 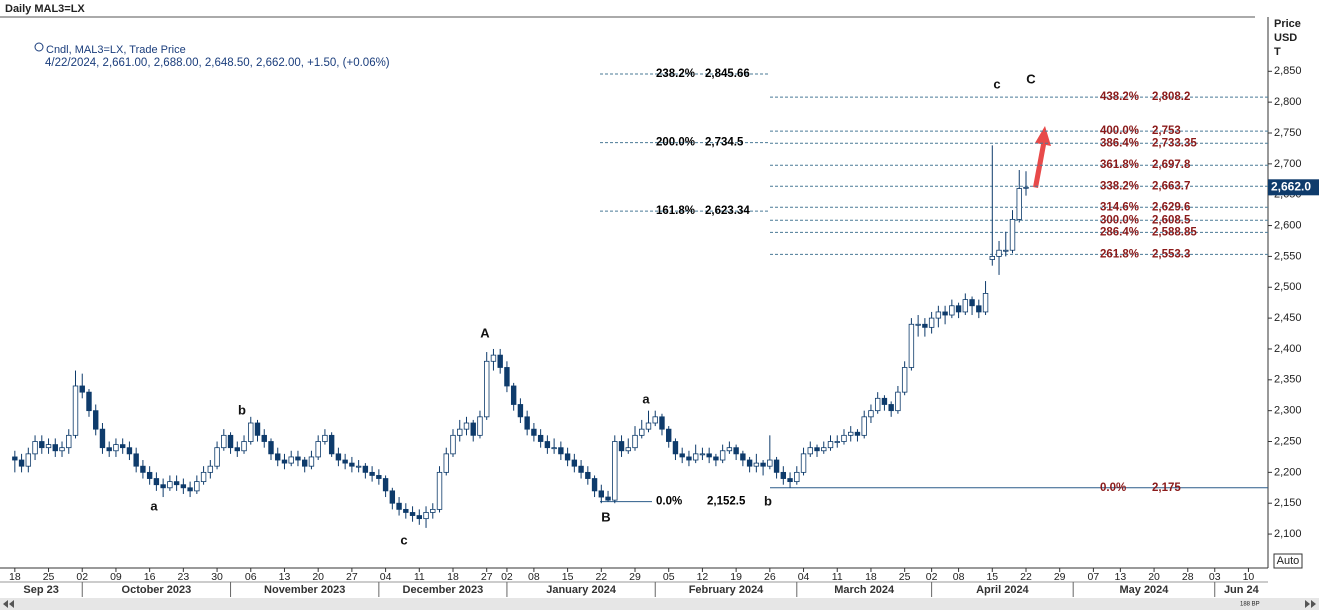 What do you see at coordinates (1288, 503) in the screenshot?
I see `y-tick-label: 2,150` at bounding box center [1288, 503].